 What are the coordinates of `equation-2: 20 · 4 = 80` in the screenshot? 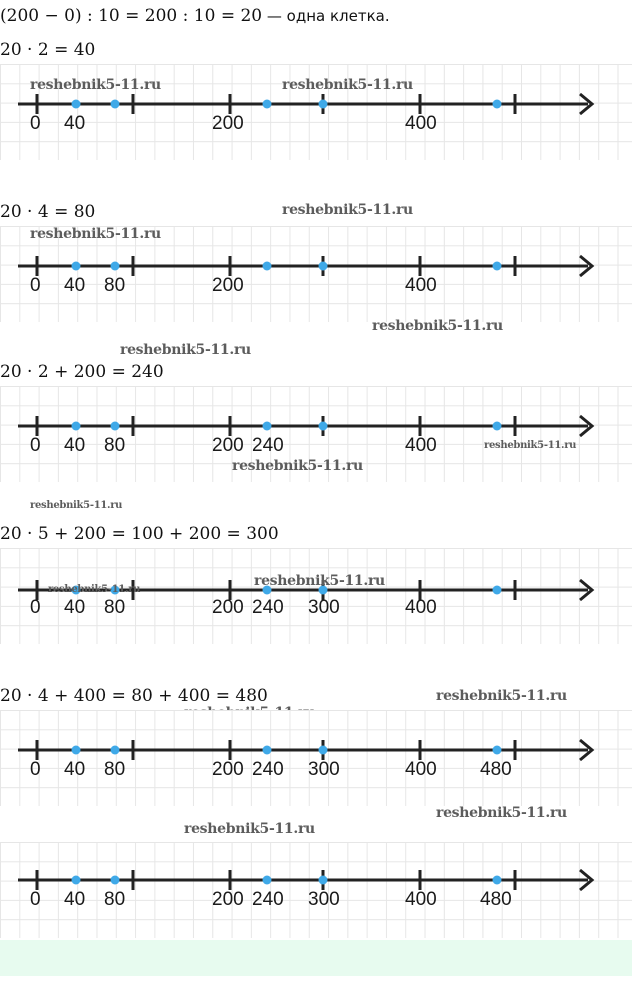 It's located at (48, 212).